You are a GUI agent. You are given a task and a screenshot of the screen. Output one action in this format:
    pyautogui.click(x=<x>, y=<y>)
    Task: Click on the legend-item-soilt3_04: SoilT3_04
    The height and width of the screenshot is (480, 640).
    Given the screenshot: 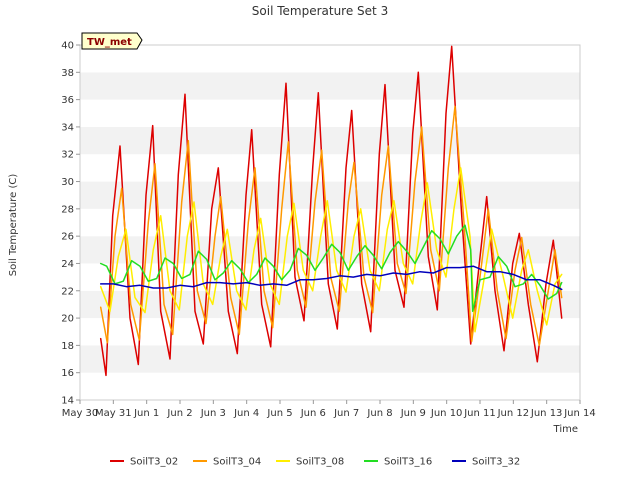 What is the action you would take?
    pyautogui.click(x=227, y=462)
    